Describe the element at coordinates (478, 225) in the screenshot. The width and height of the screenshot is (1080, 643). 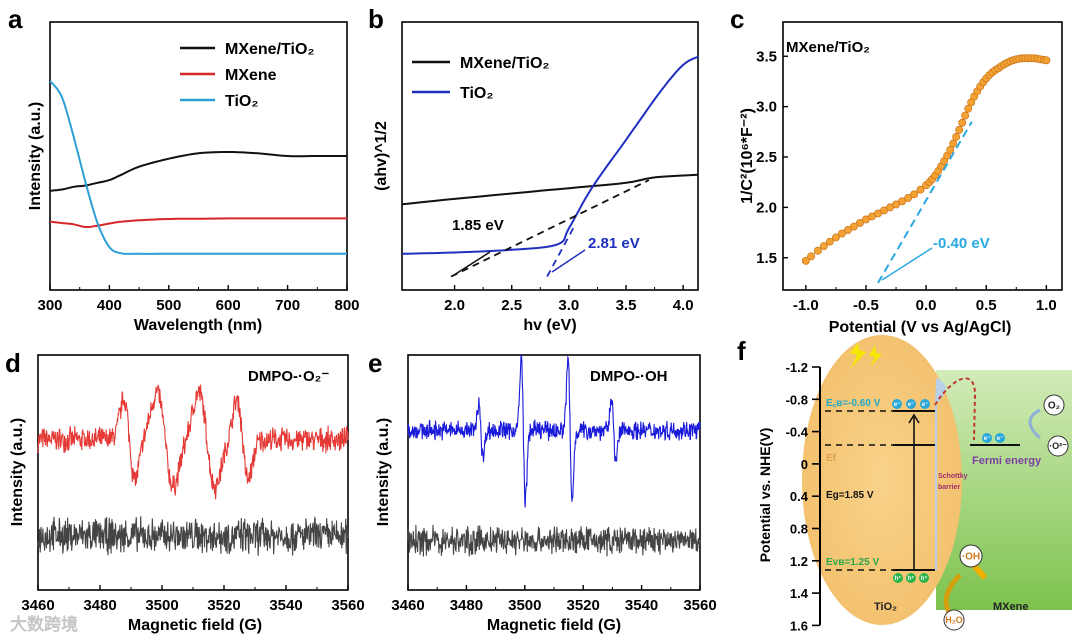
I see `b-annotation-black: 1.85 eV` at that location.